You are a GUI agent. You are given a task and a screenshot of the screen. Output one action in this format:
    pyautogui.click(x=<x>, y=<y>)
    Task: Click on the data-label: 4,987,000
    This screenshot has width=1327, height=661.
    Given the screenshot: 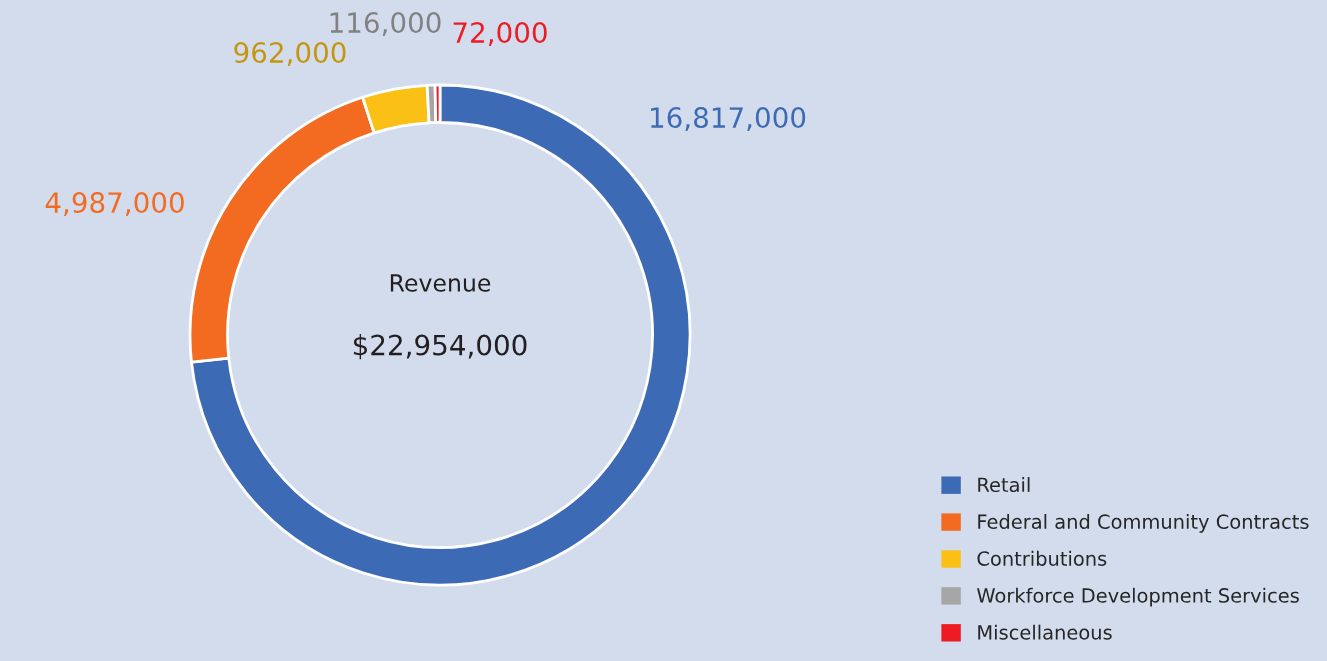 What is the action you would take?
    pyautogui.click(x=114, y=204)
    